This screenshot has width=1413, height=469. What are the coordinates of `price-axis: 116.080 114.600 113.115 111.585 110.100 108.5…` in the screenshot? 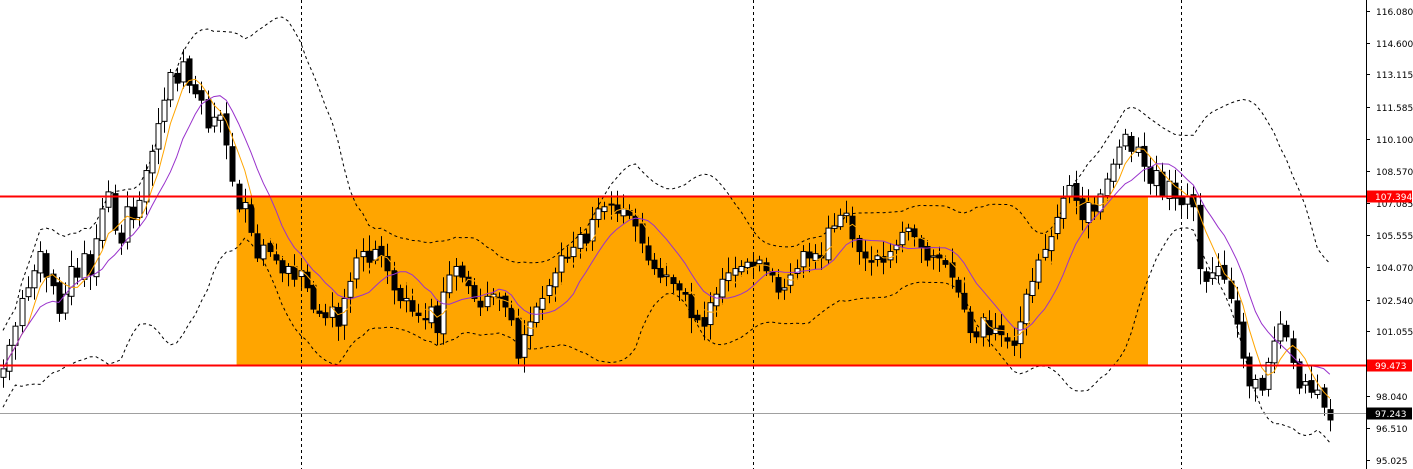 It's located at (1389, 237).